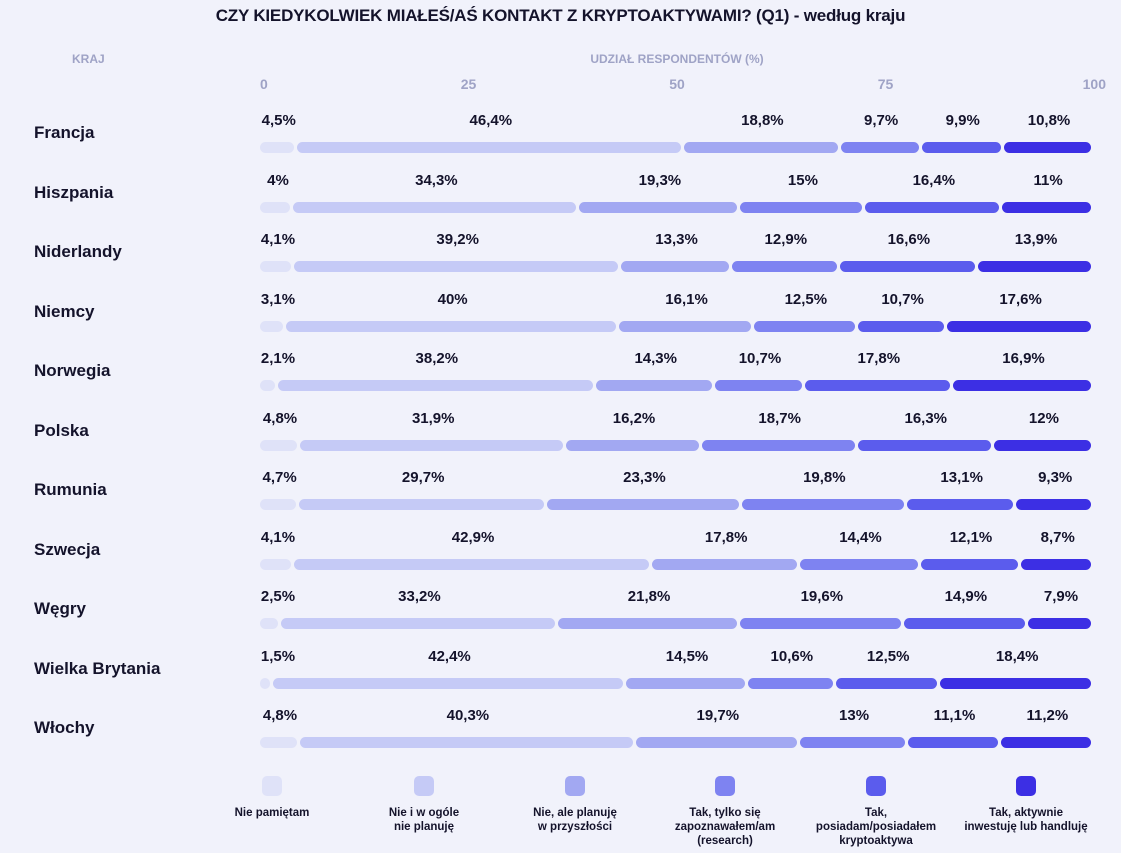  Describe the element at coordinates (278, 299) in the screenshot. I see `data-label: 3,1%` at that location.